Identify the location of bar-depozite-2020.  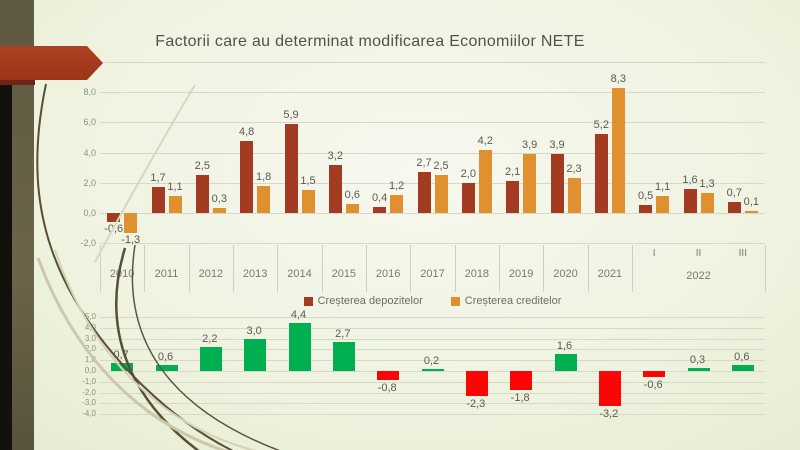
(557, 183).